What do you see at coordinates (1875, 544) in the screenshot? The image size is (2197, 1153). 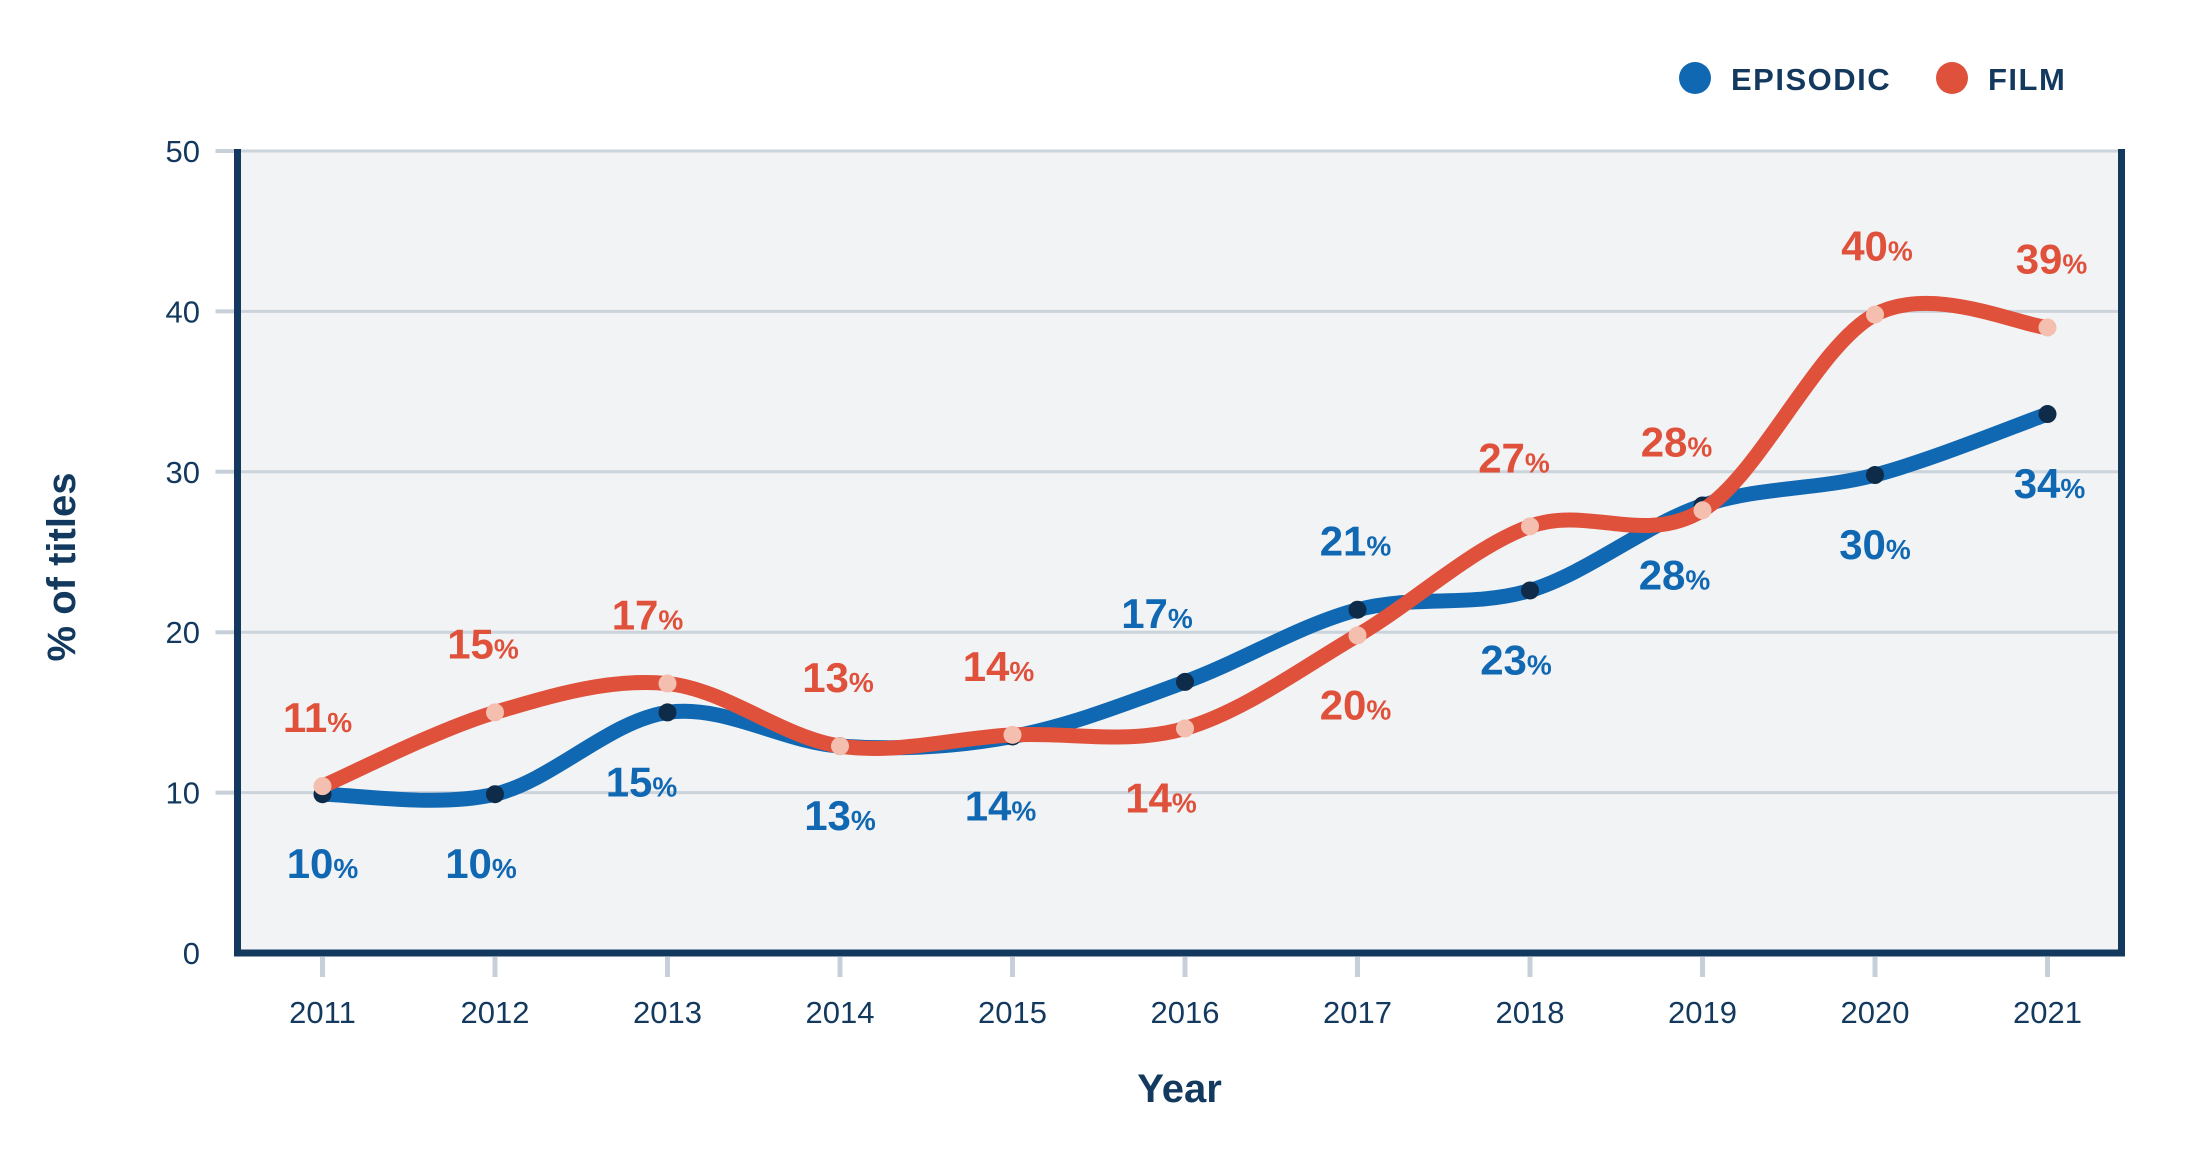 I see `episodic-label-2020: 30%` at bounding box center [1875, 544].